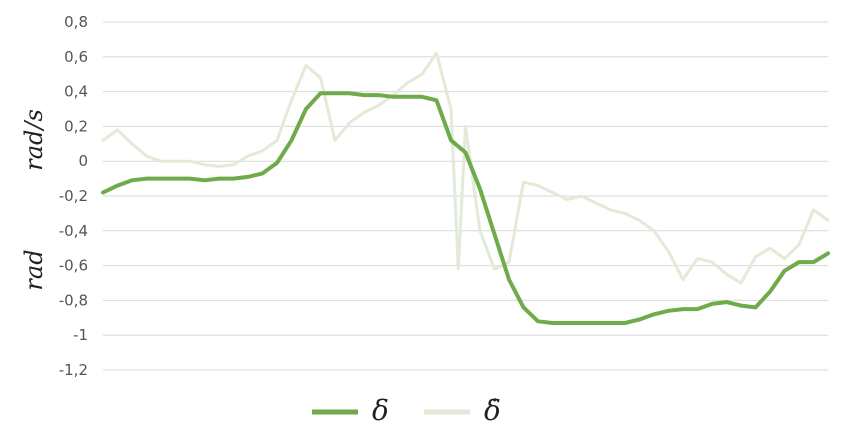 The width and height of the screenshot is (850, 441). I want to click on y-axis-label-rad-per-s: rad/s, so click(34, 140).